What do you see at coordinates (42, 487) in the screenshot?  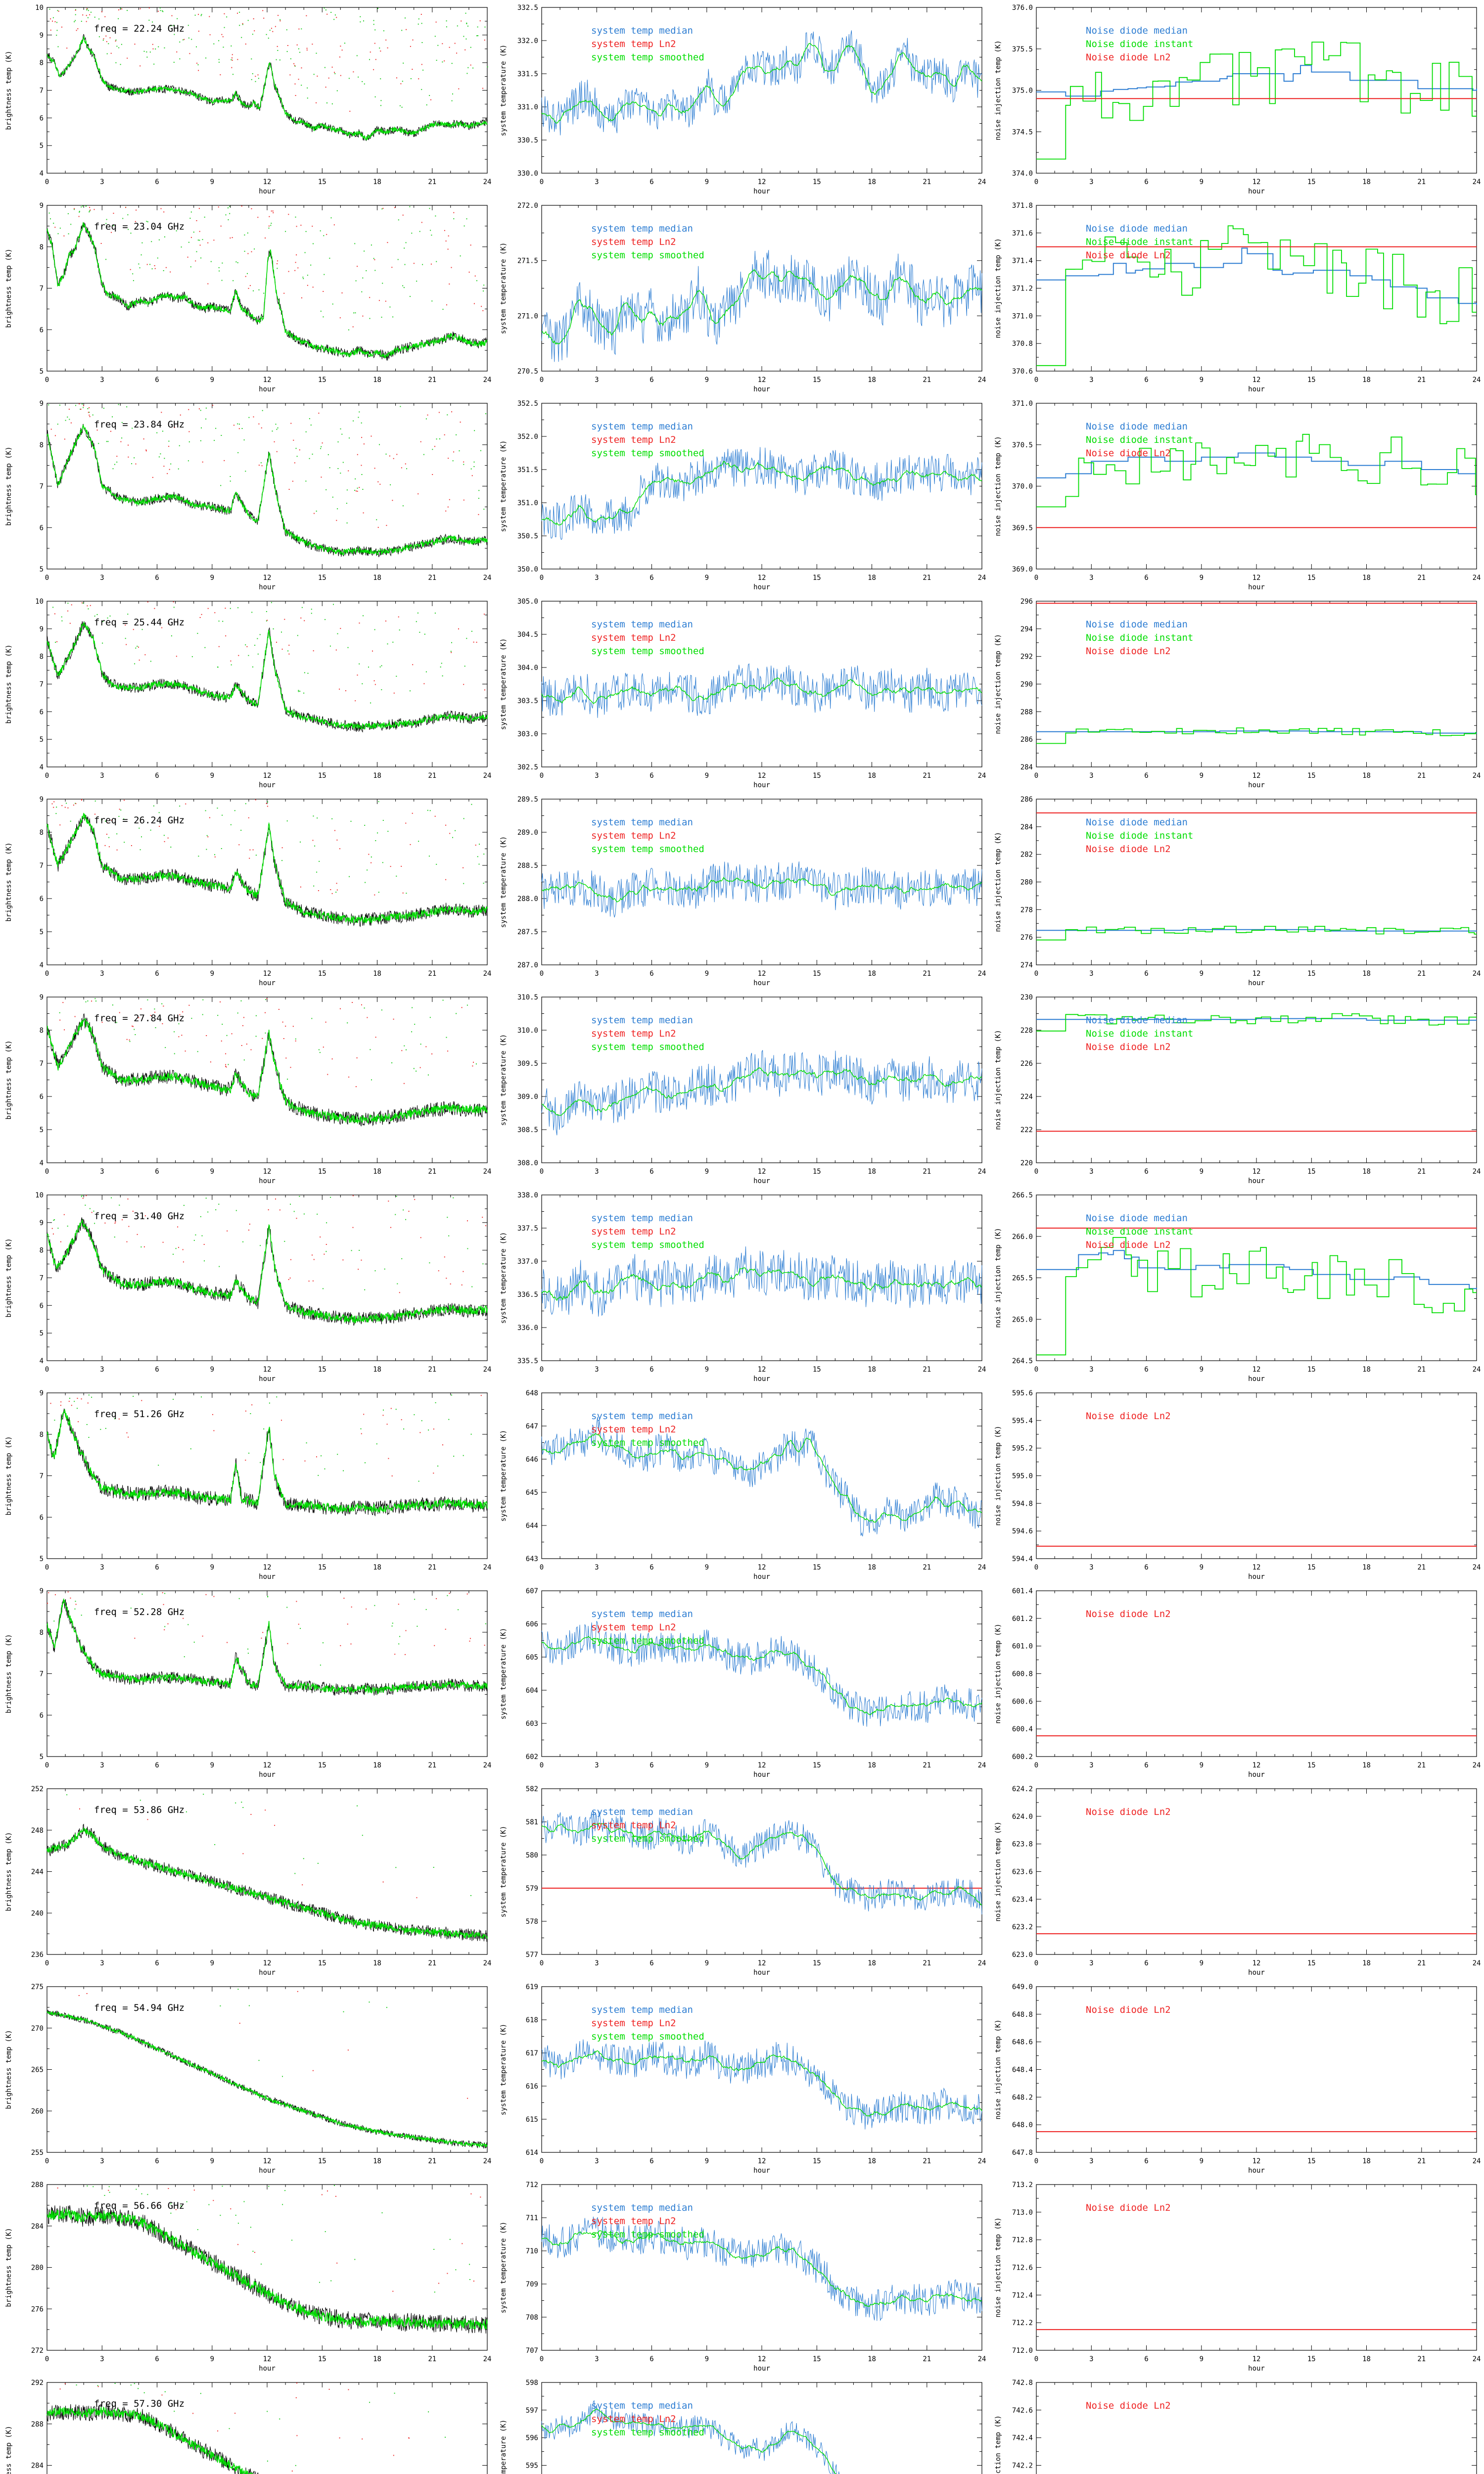 I see `y-tick-label: 7` at bounding box center [42, 487].